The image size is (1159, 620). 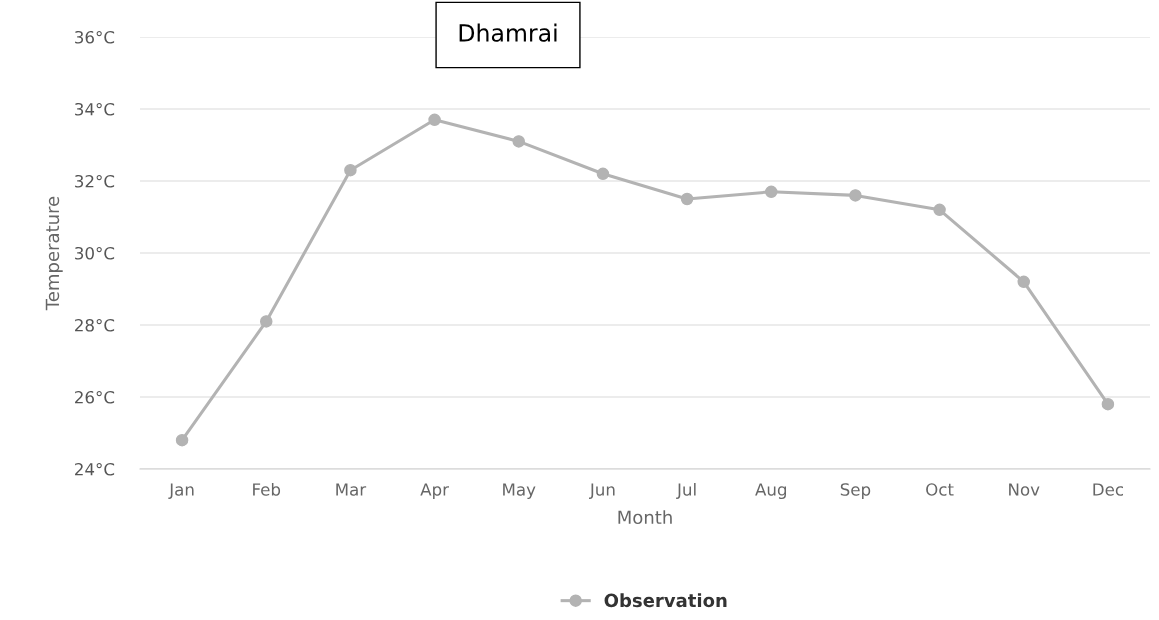 I want to click on y-tick-label: 36°C, so click(x=95, y=37).